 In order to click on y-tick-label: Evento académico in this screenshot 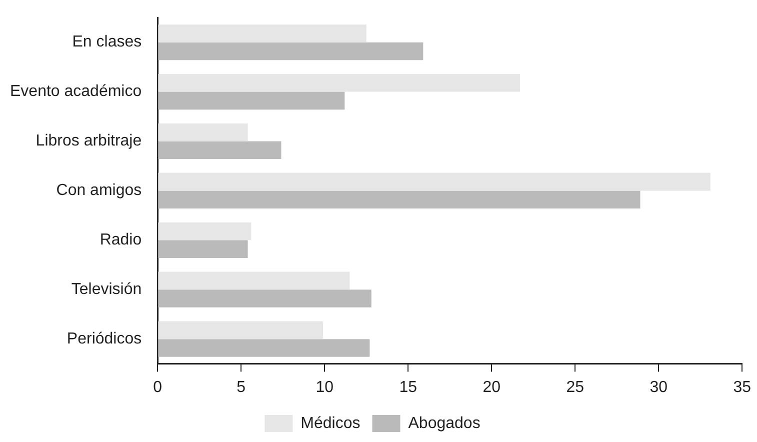, I will do `click(76, 91)`.